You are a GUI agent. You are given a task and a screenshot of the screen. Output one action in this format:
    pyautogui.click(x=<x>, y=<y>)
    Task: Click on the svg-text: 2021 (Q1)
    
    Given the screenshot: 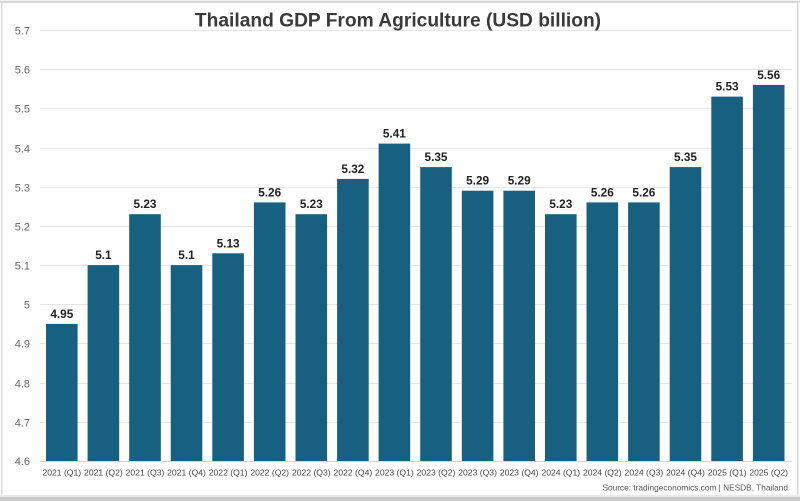 What is the action you would take?
    pyautogui.click(x=61, y=473)
    